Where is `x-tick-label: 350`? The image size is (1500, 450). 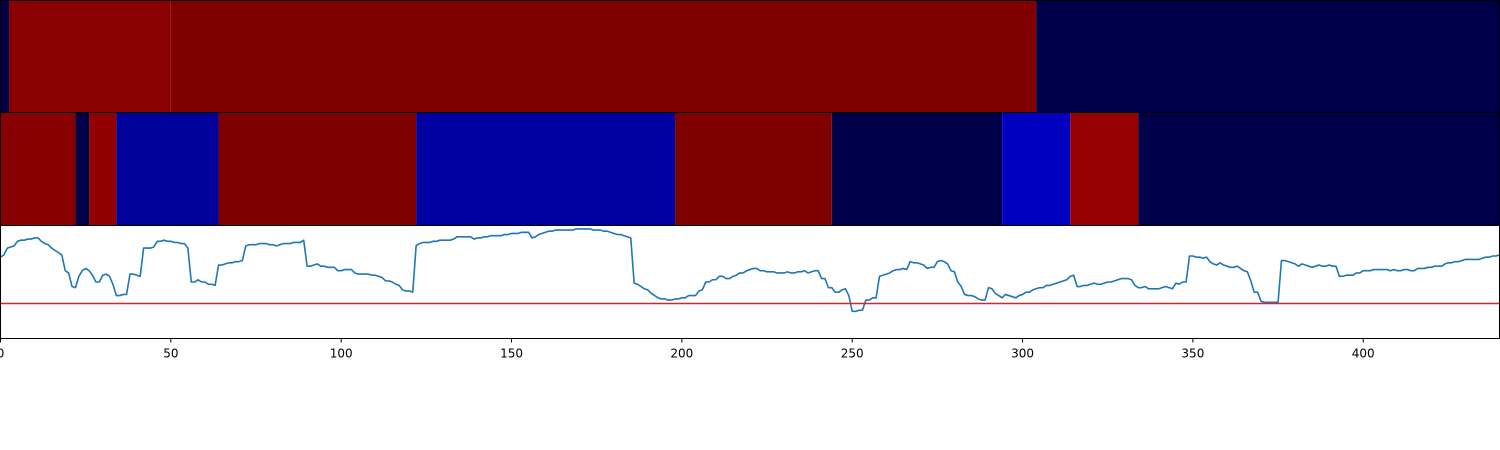 x-tick-label: 350 is located at coordinates (1192, 354).